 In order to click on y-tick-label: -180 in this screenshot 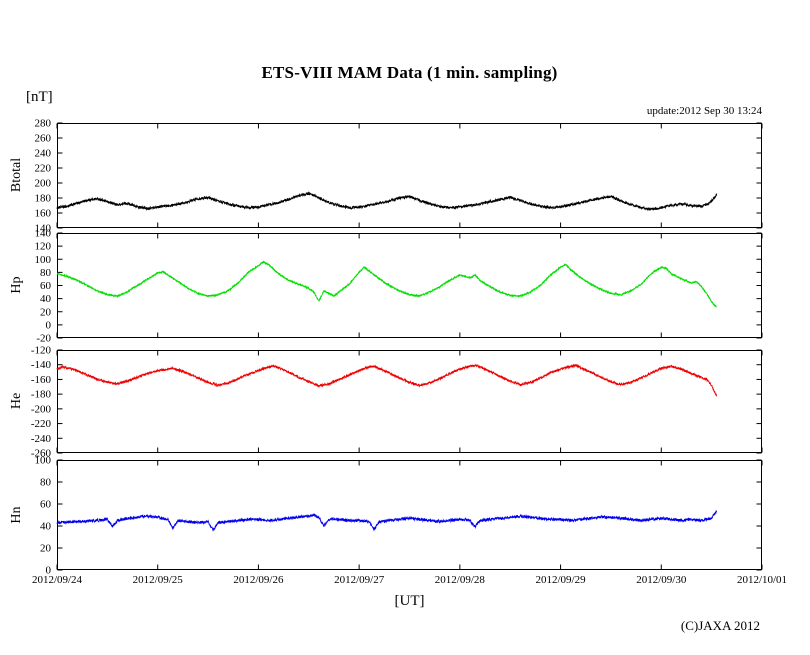, I will do `click(41, 395)`.